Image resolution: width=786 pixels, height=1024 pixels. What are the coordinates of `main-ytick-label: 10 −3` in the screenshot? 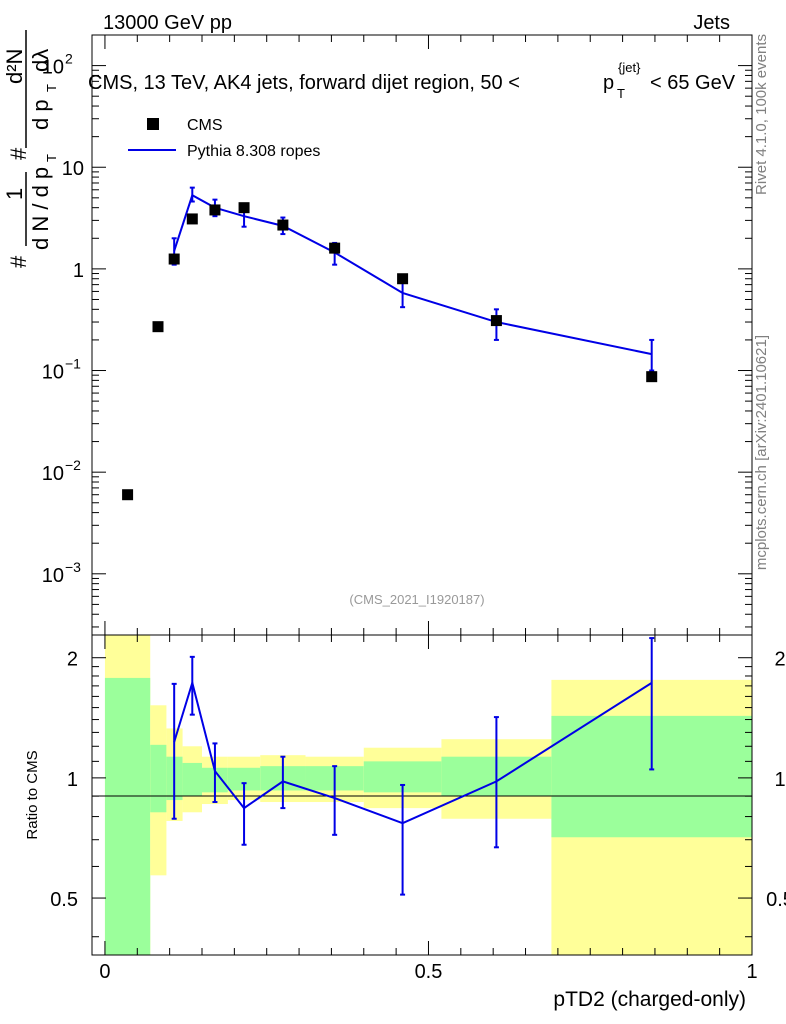 It's located at (61, 573).